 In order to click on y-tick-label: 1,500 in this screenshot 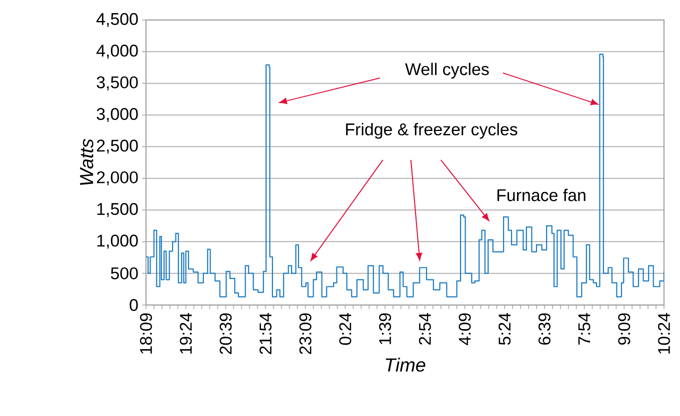, I will do `click(117, 210)`.